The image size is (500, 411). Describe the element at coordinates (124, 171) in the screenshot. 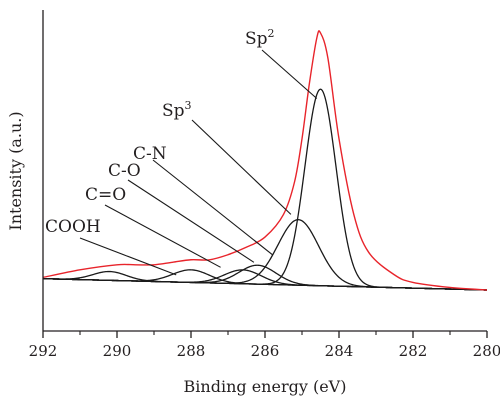

I see `annotation-label-c-o: C-O` at that location.